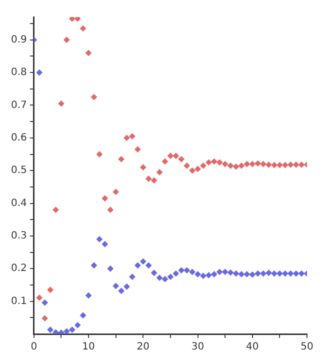 The image size is (325, 364). I want to click on x-tick-label: 50, so click(307, 347).